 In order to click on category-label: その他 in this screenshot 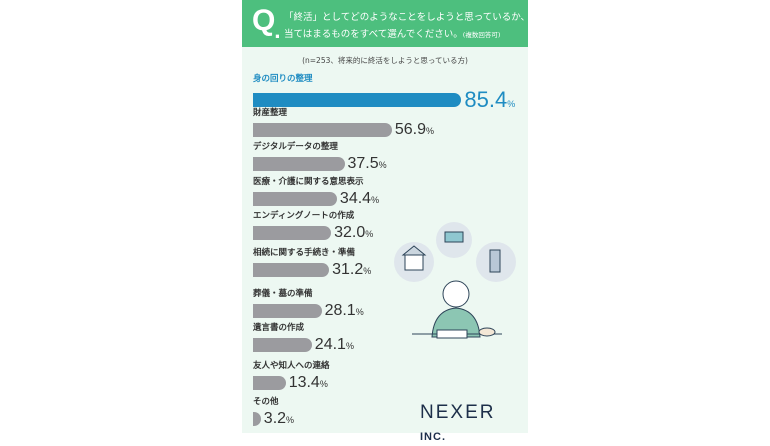, I will do `click(266, 402)`.